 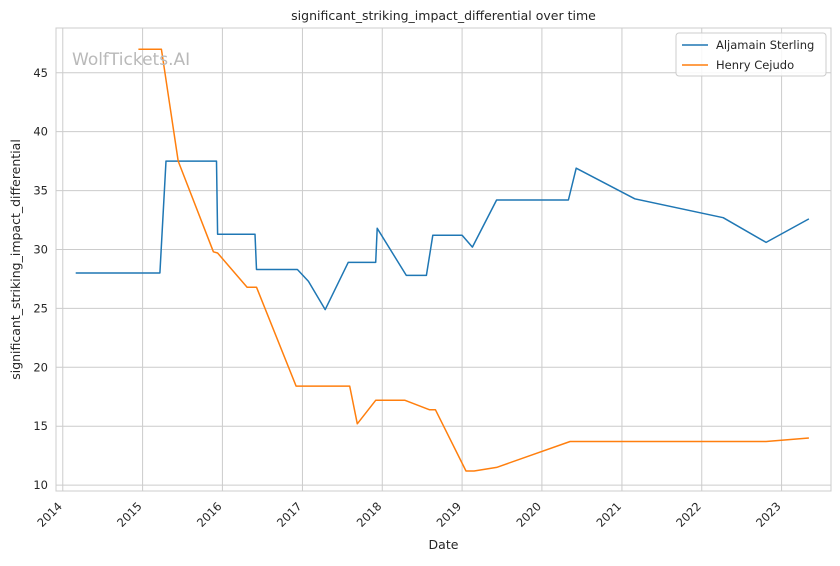 I want to click on y-tick-label: 40, so click(x=40, y=132).